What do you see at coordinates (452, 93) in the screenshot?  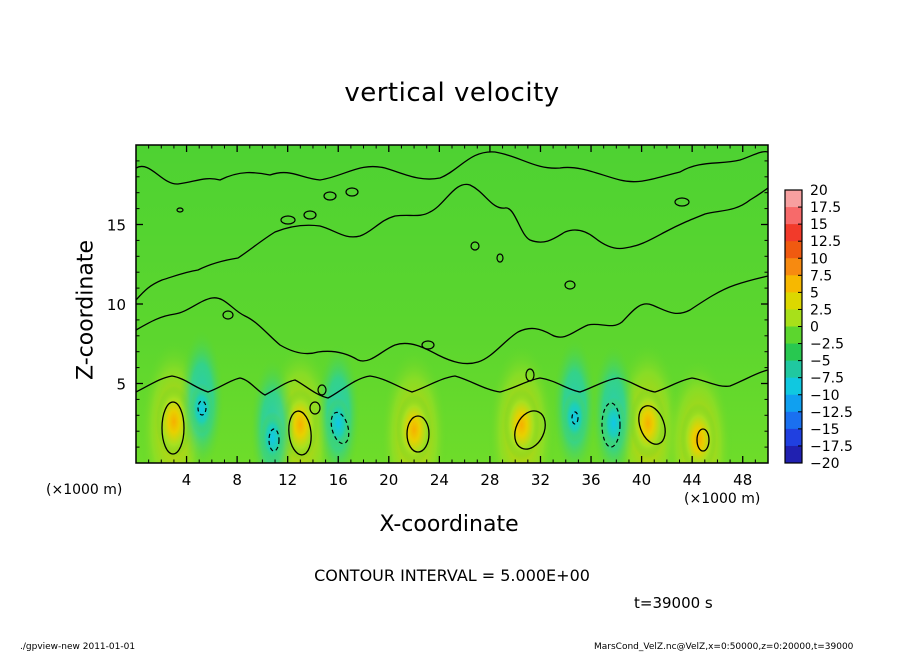 I see `chart-title: vertical velocity` at bounding box center [452, 93].